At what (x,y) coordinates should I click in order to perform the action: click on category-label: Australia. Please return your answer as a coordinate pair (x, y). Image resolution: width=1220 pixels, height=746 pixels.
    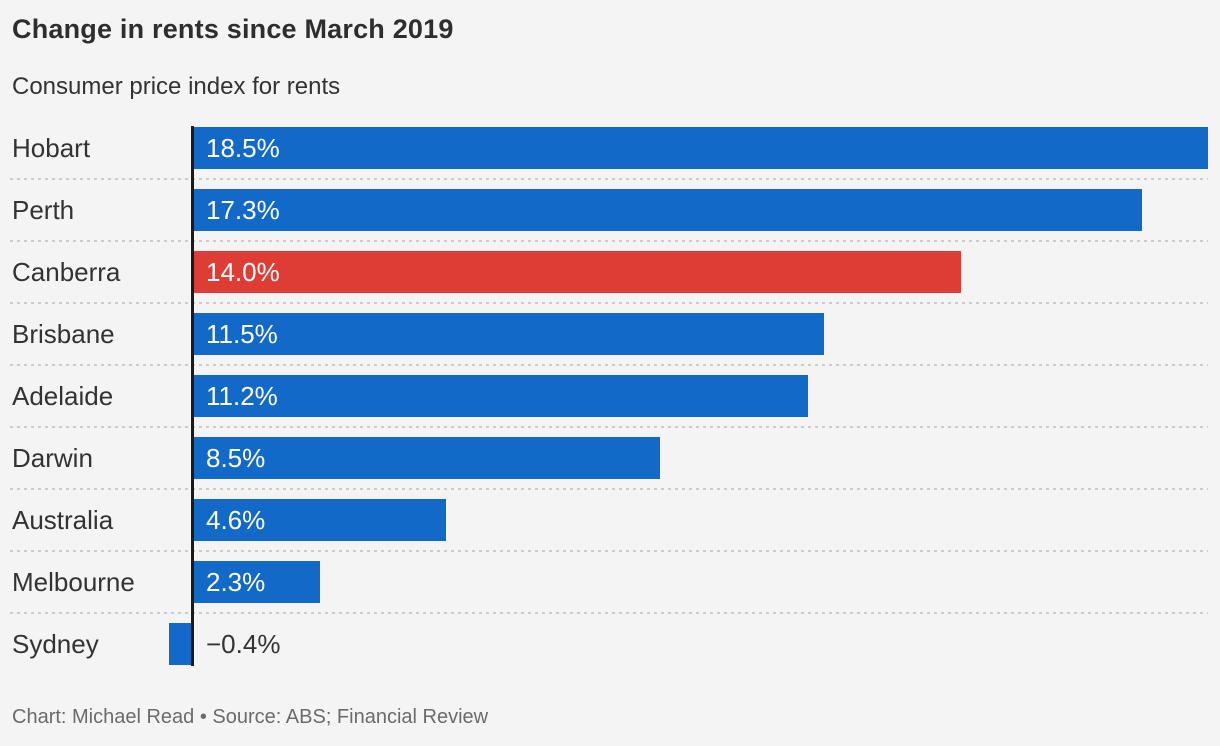
    Looking at the image, I should click on (63, 520).